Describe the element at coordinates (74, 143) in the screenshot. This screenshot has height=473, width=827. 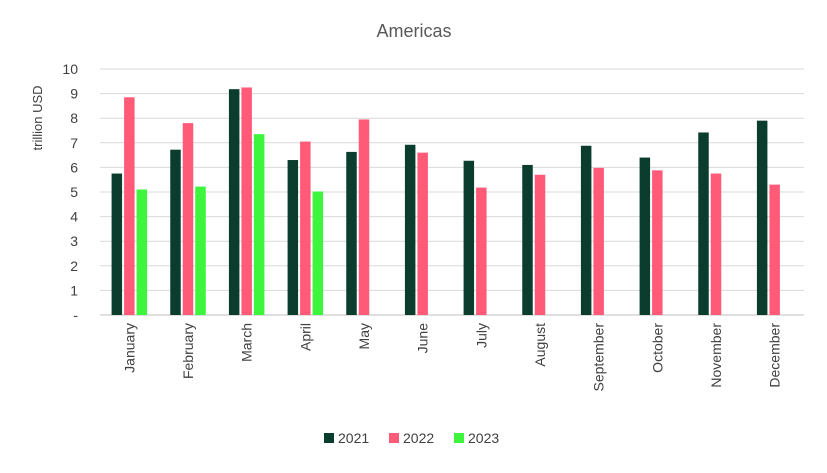
I see `y-tick-label: 7` at that location.